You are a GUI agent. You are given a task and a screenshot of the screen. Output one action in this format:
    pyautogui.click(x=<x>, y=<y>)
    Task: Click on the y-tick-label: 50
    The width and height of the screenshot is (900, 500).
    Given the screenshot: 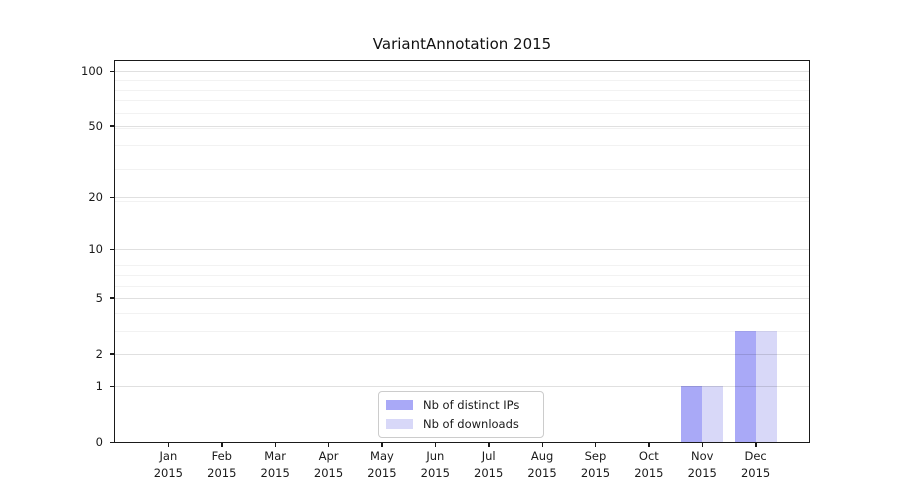 What is the action you would take?
    pyautogui.click(x=95, y=125)
    